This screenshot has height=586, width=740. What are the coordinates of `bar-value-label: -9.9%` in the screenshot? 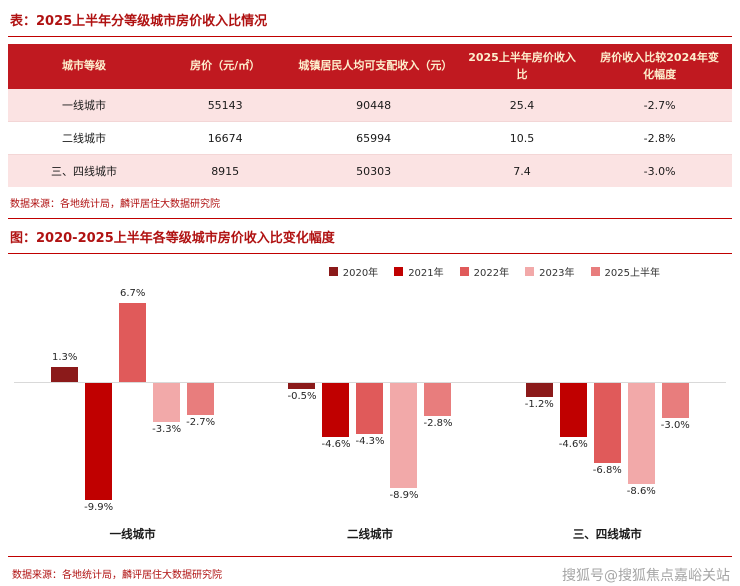 It's located at (99, 507).